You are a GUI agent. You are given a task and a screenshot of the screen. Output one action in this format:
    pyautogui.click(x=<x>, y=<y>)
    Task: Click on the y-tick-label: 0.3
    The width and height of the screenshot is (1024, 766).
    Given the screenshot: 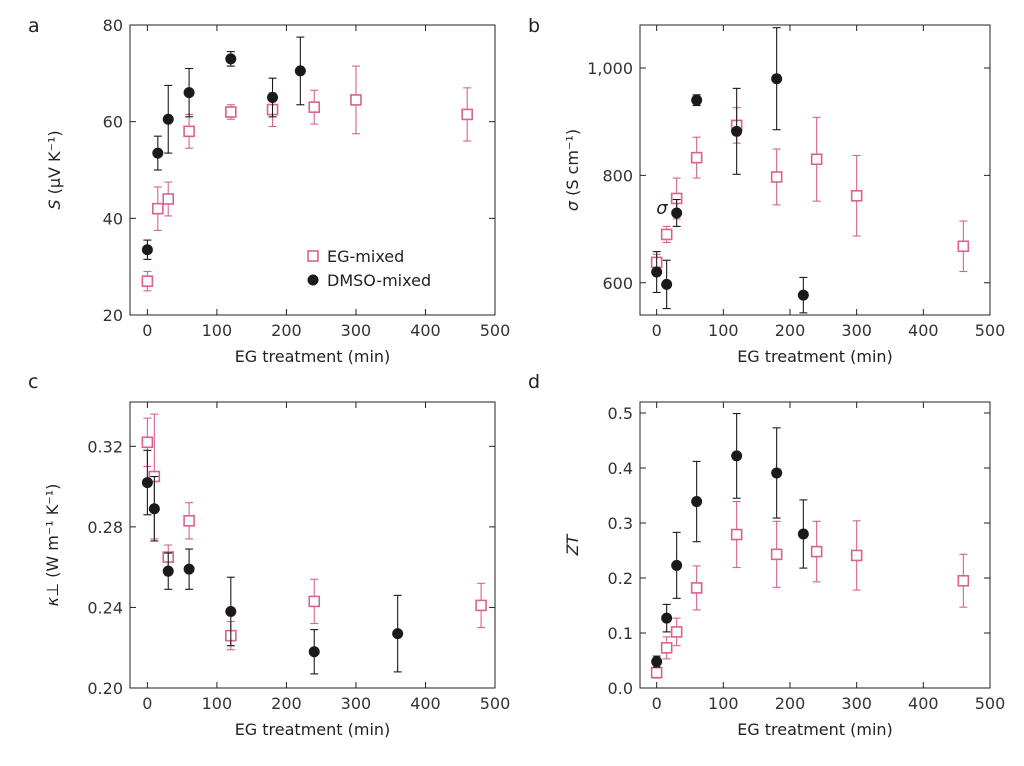 What is the action you would take?
    pyautogui.click(x=620, y=523)
    